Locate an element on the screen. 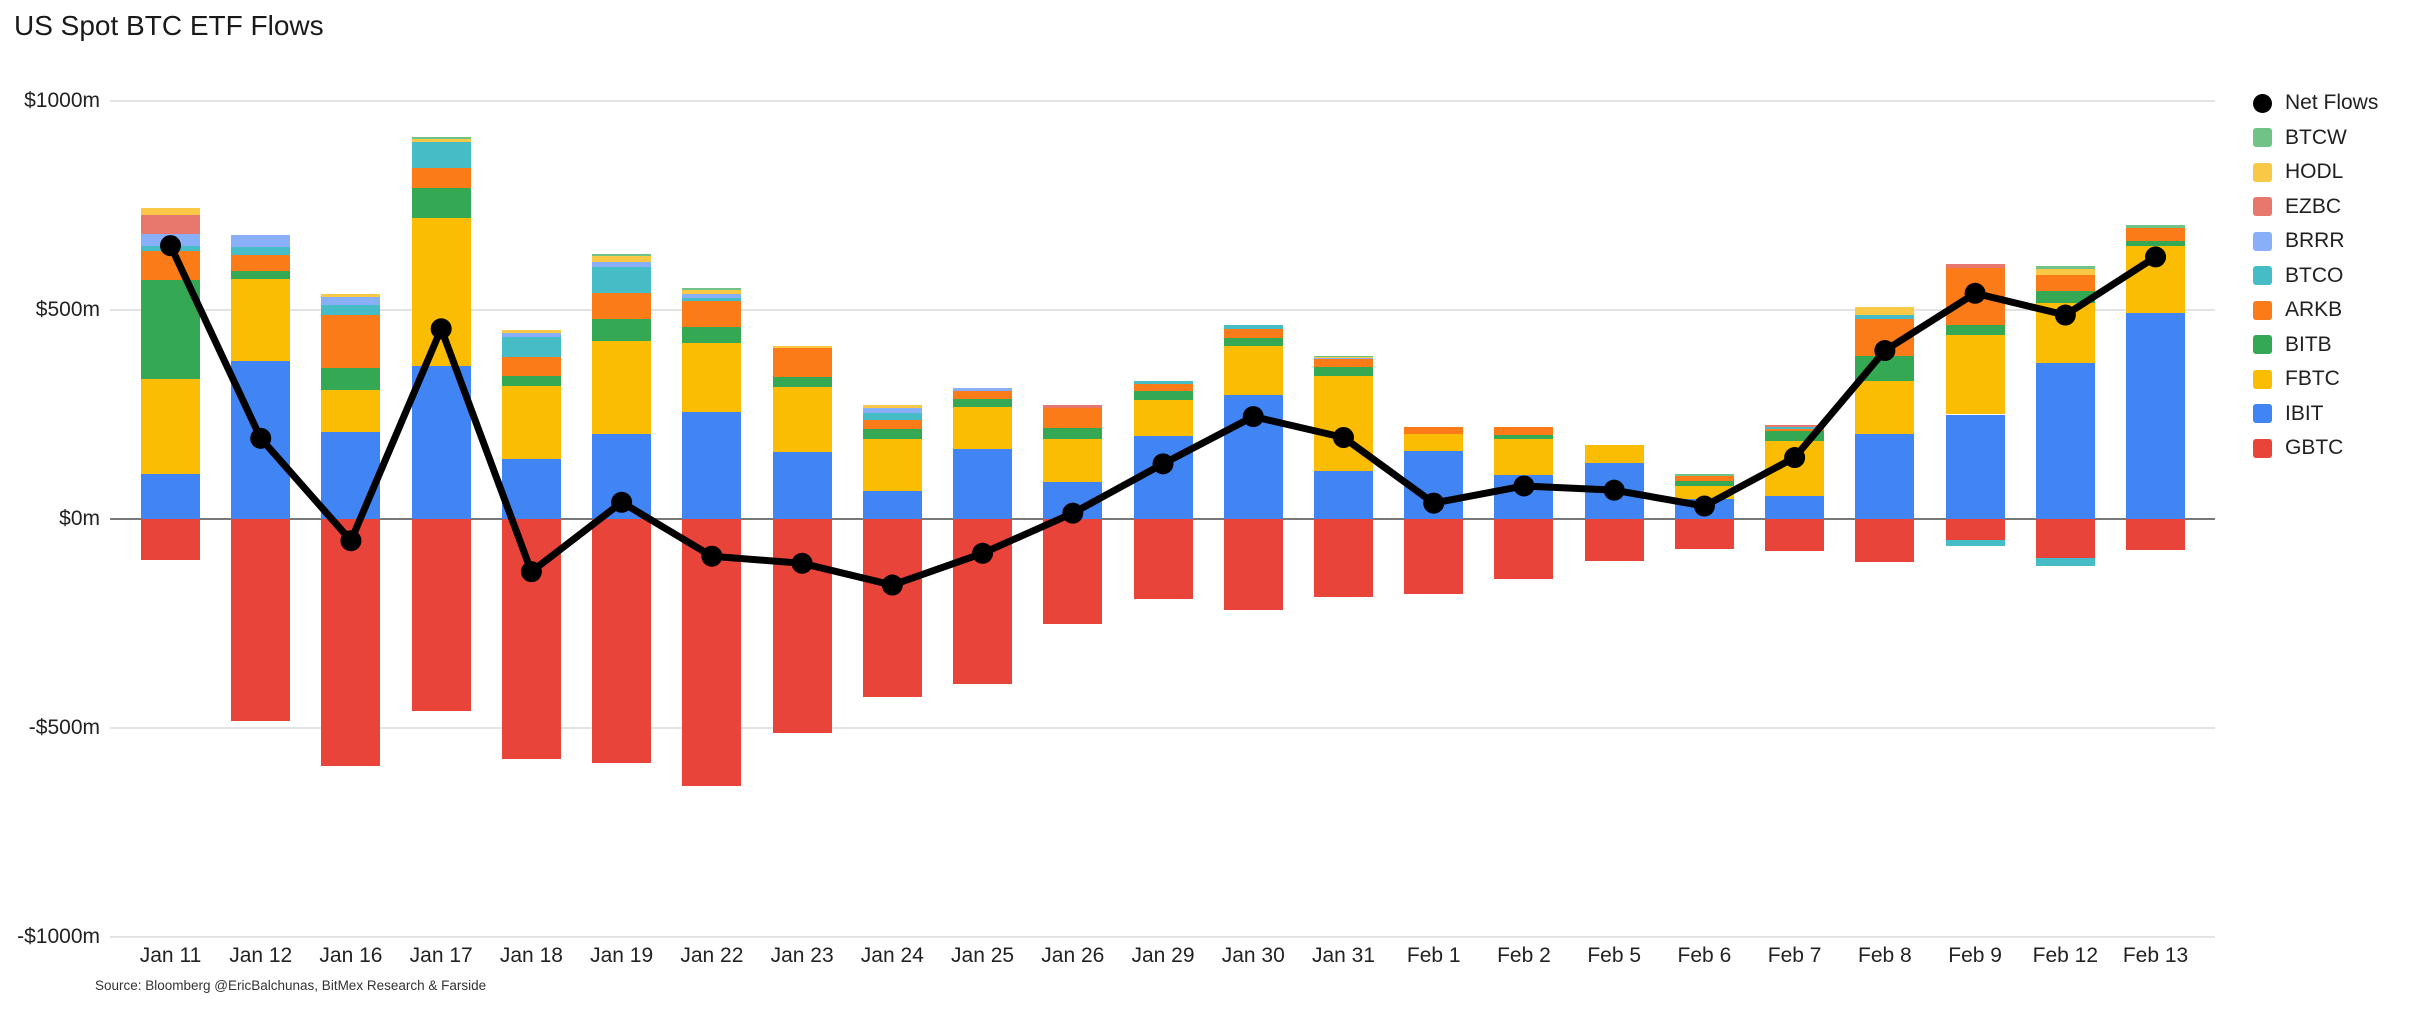  legend-item-hodl: HODL is located at coordinates (2298, 172).